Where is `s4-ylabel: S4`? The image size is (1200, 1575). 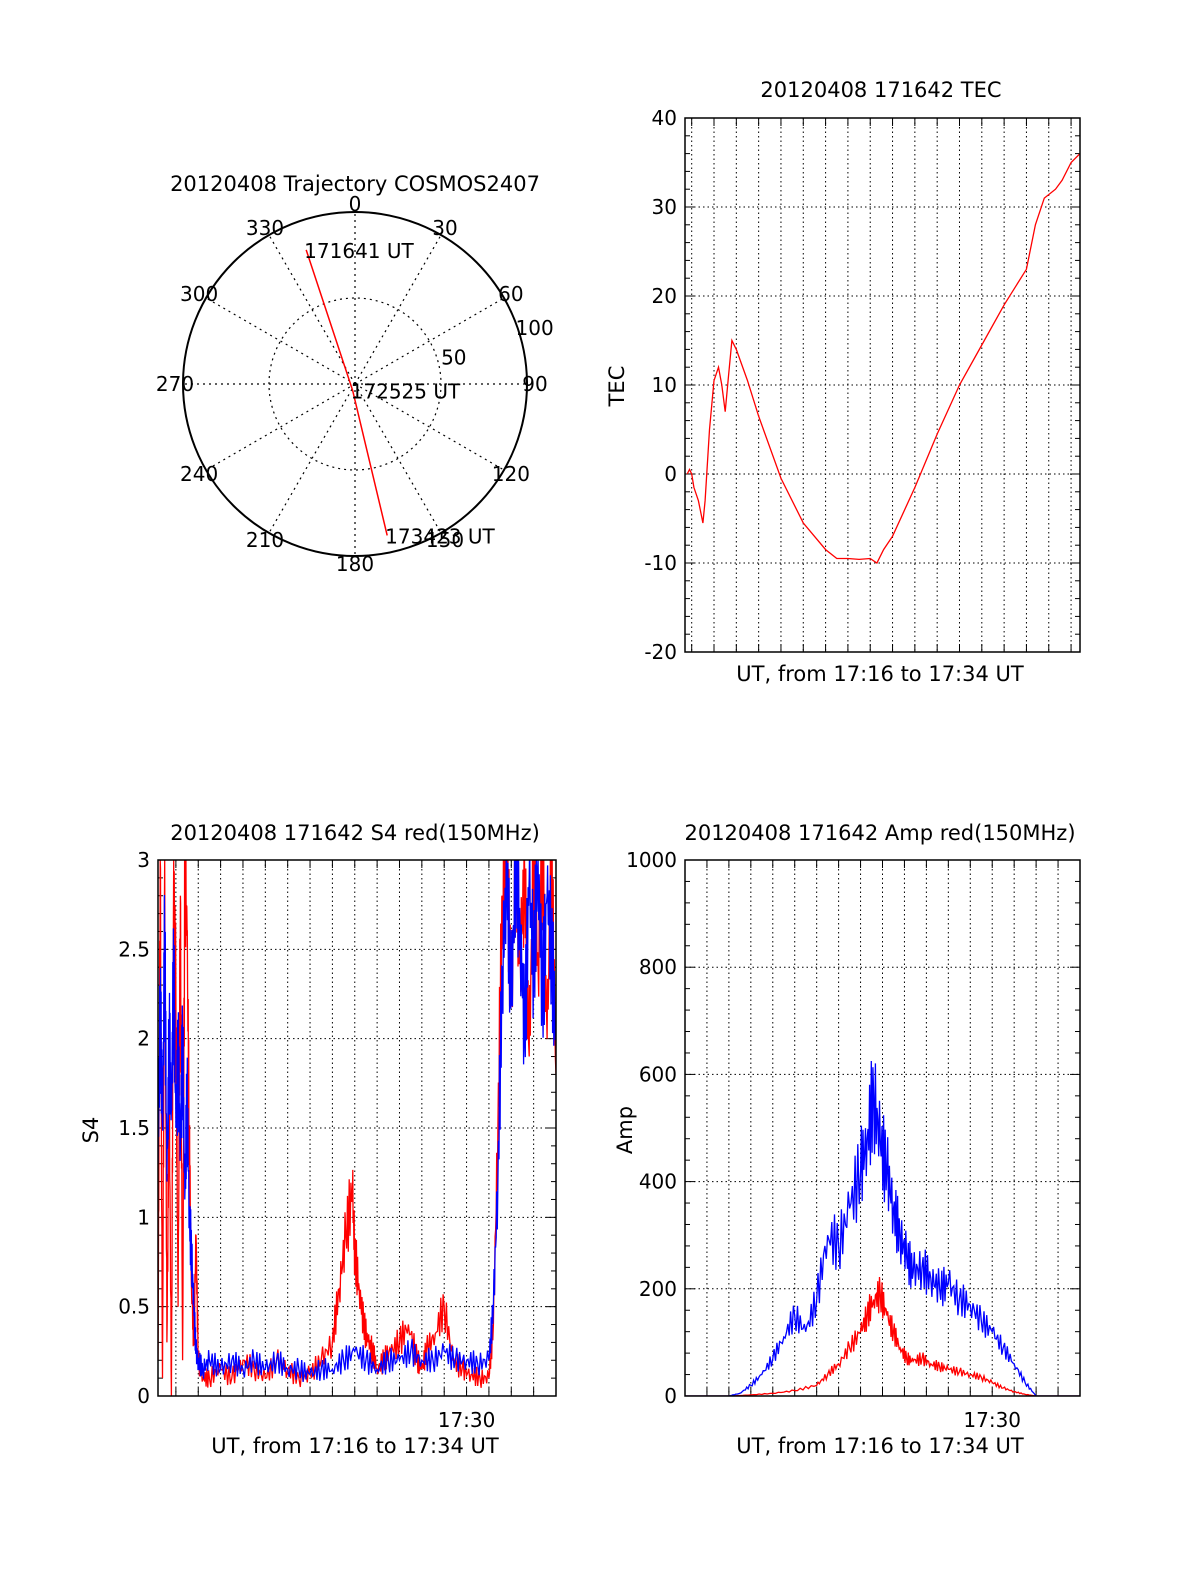
s4-ylabel: S4 is located at coordinates (91, 1130).